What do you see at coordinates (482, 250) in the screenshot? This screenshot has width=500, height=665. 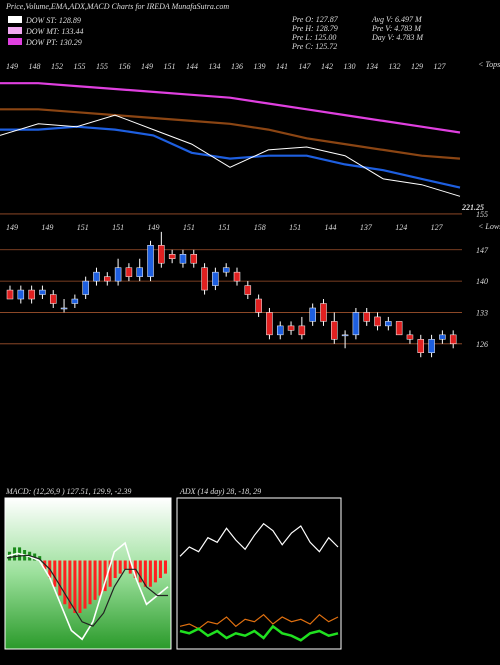 I see `y-tick-label: 147` at bounding box center [482, 250].